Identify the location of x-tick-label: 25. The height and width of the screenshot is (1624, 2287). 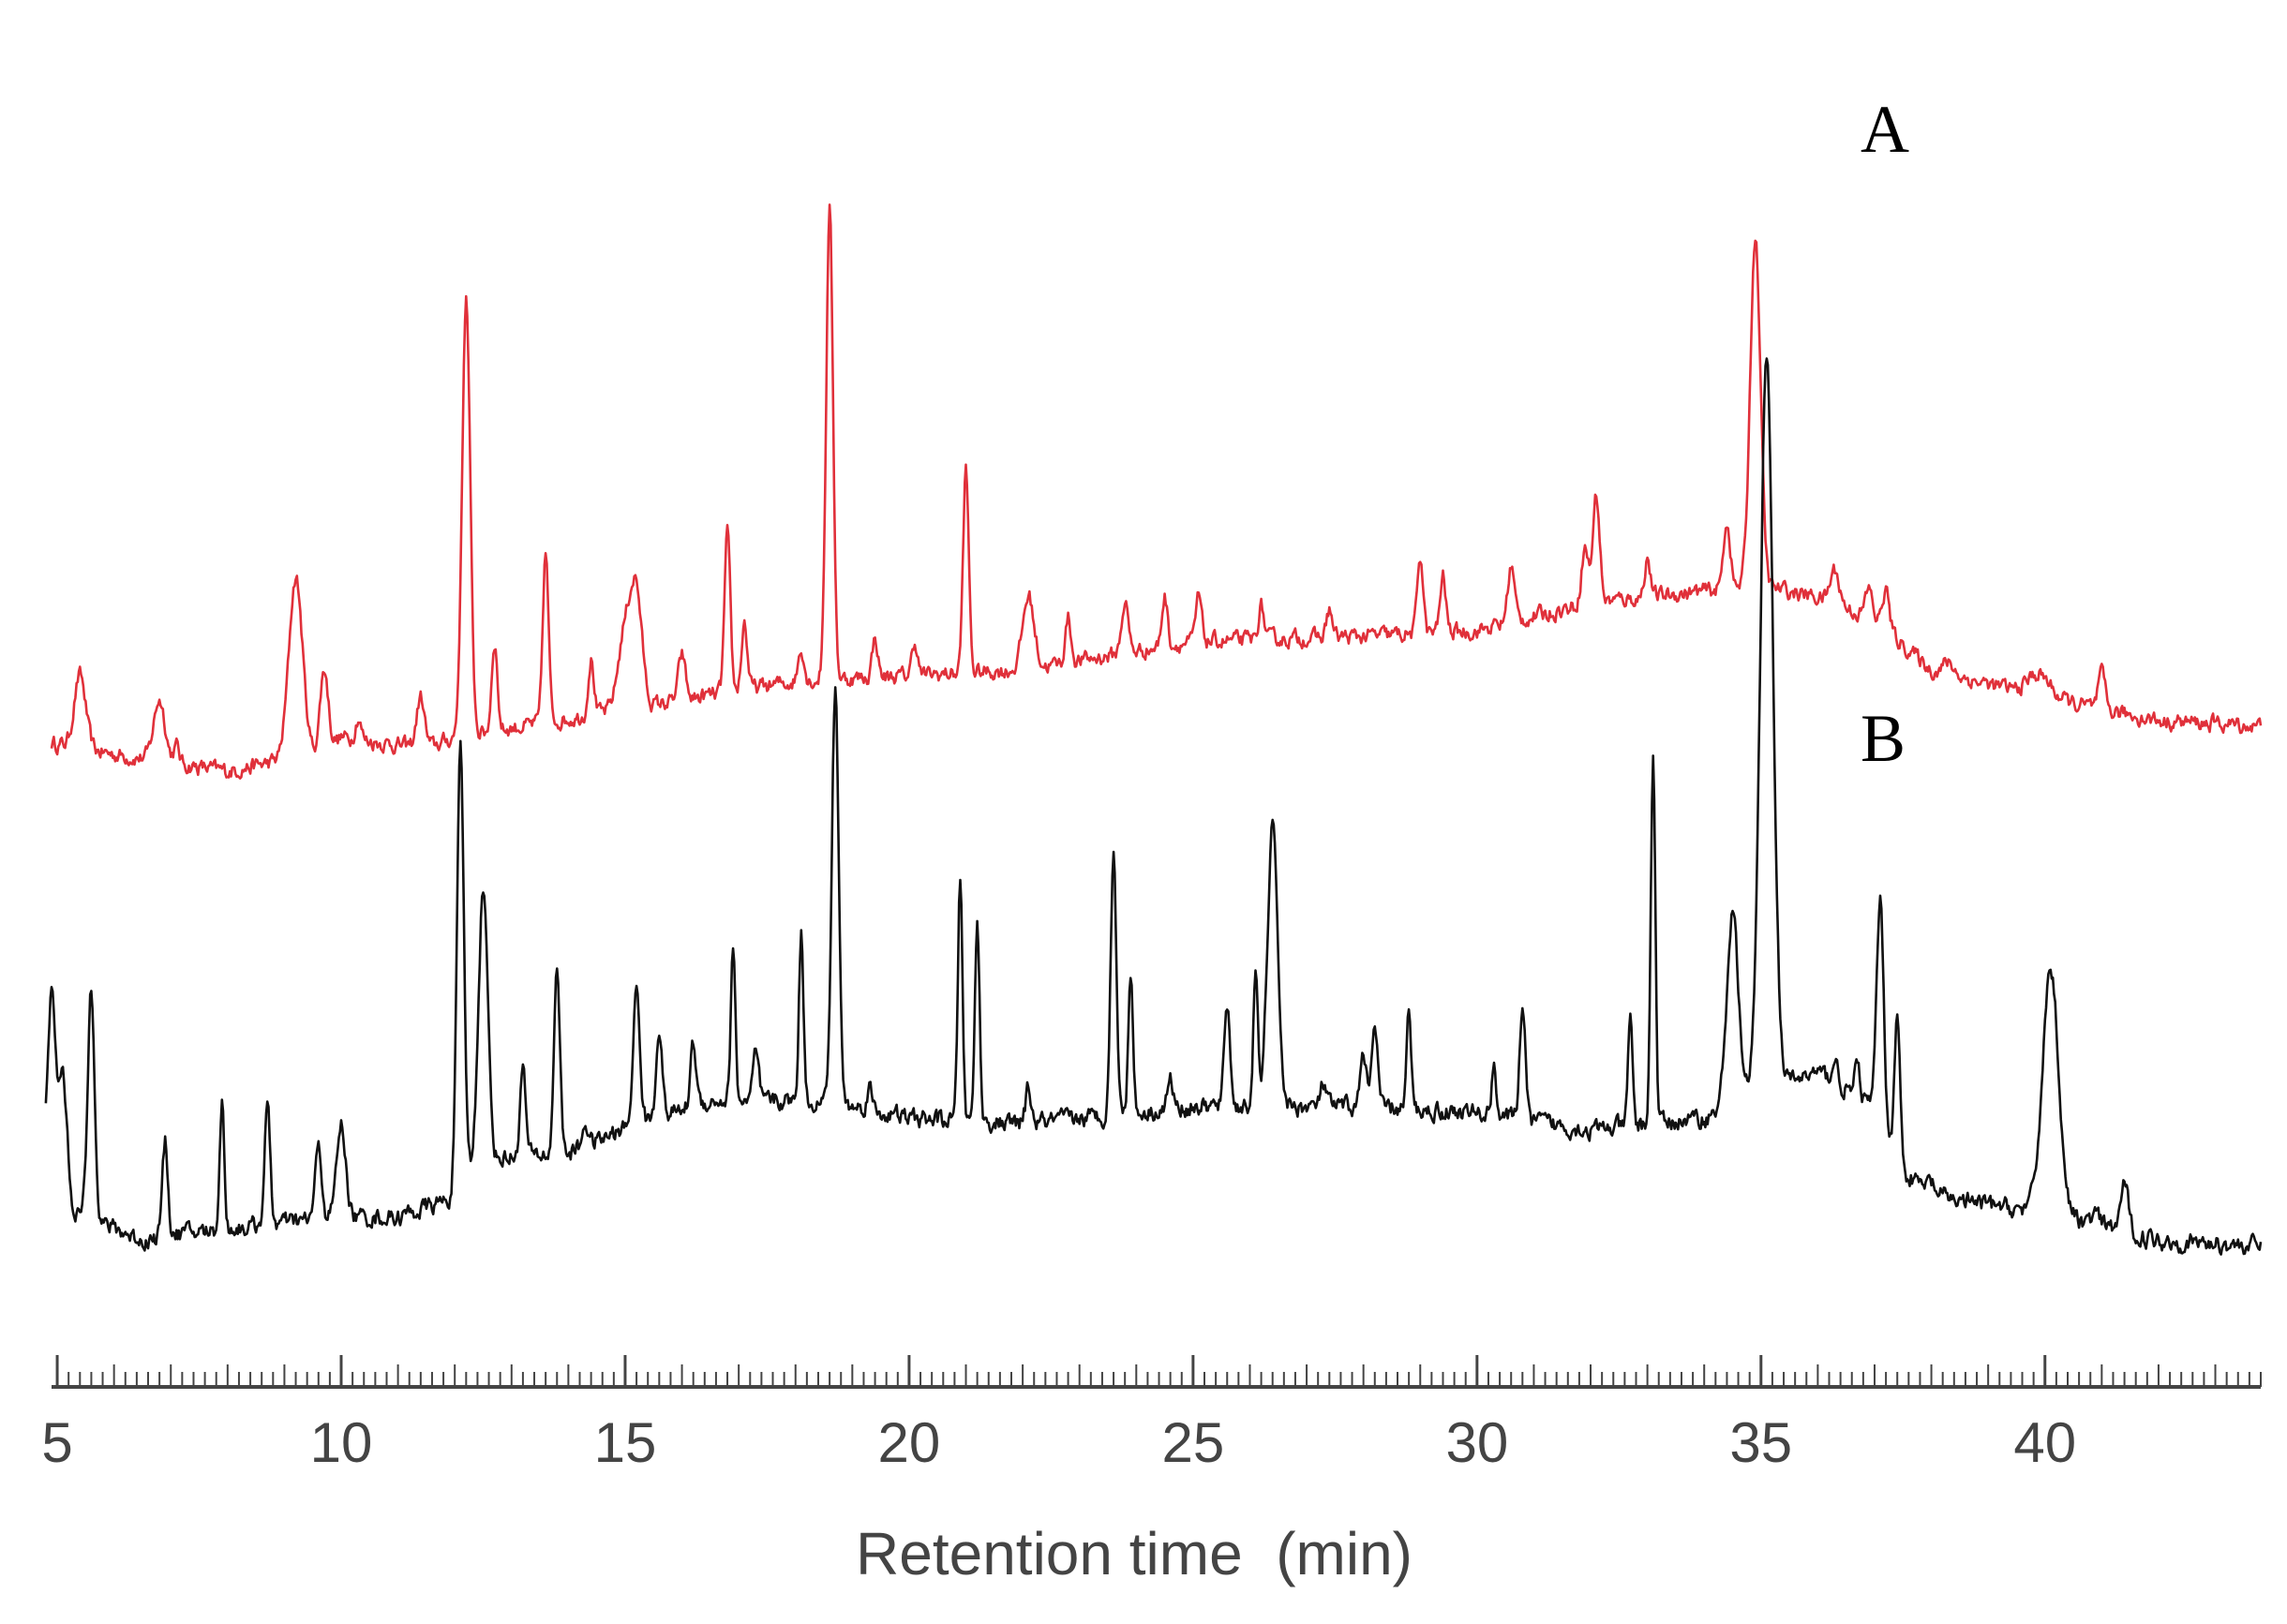
(1193, 1443).